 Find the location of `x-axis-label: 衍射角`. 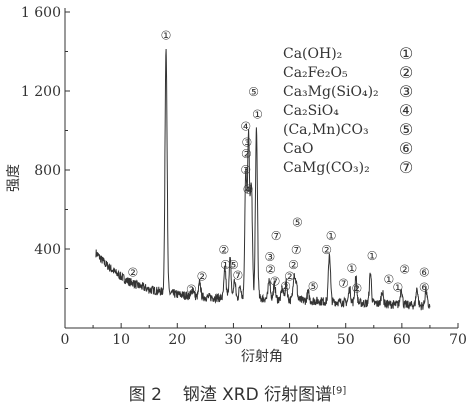

x-axis-label: 衍射角 is located at coordinates (262, 357).